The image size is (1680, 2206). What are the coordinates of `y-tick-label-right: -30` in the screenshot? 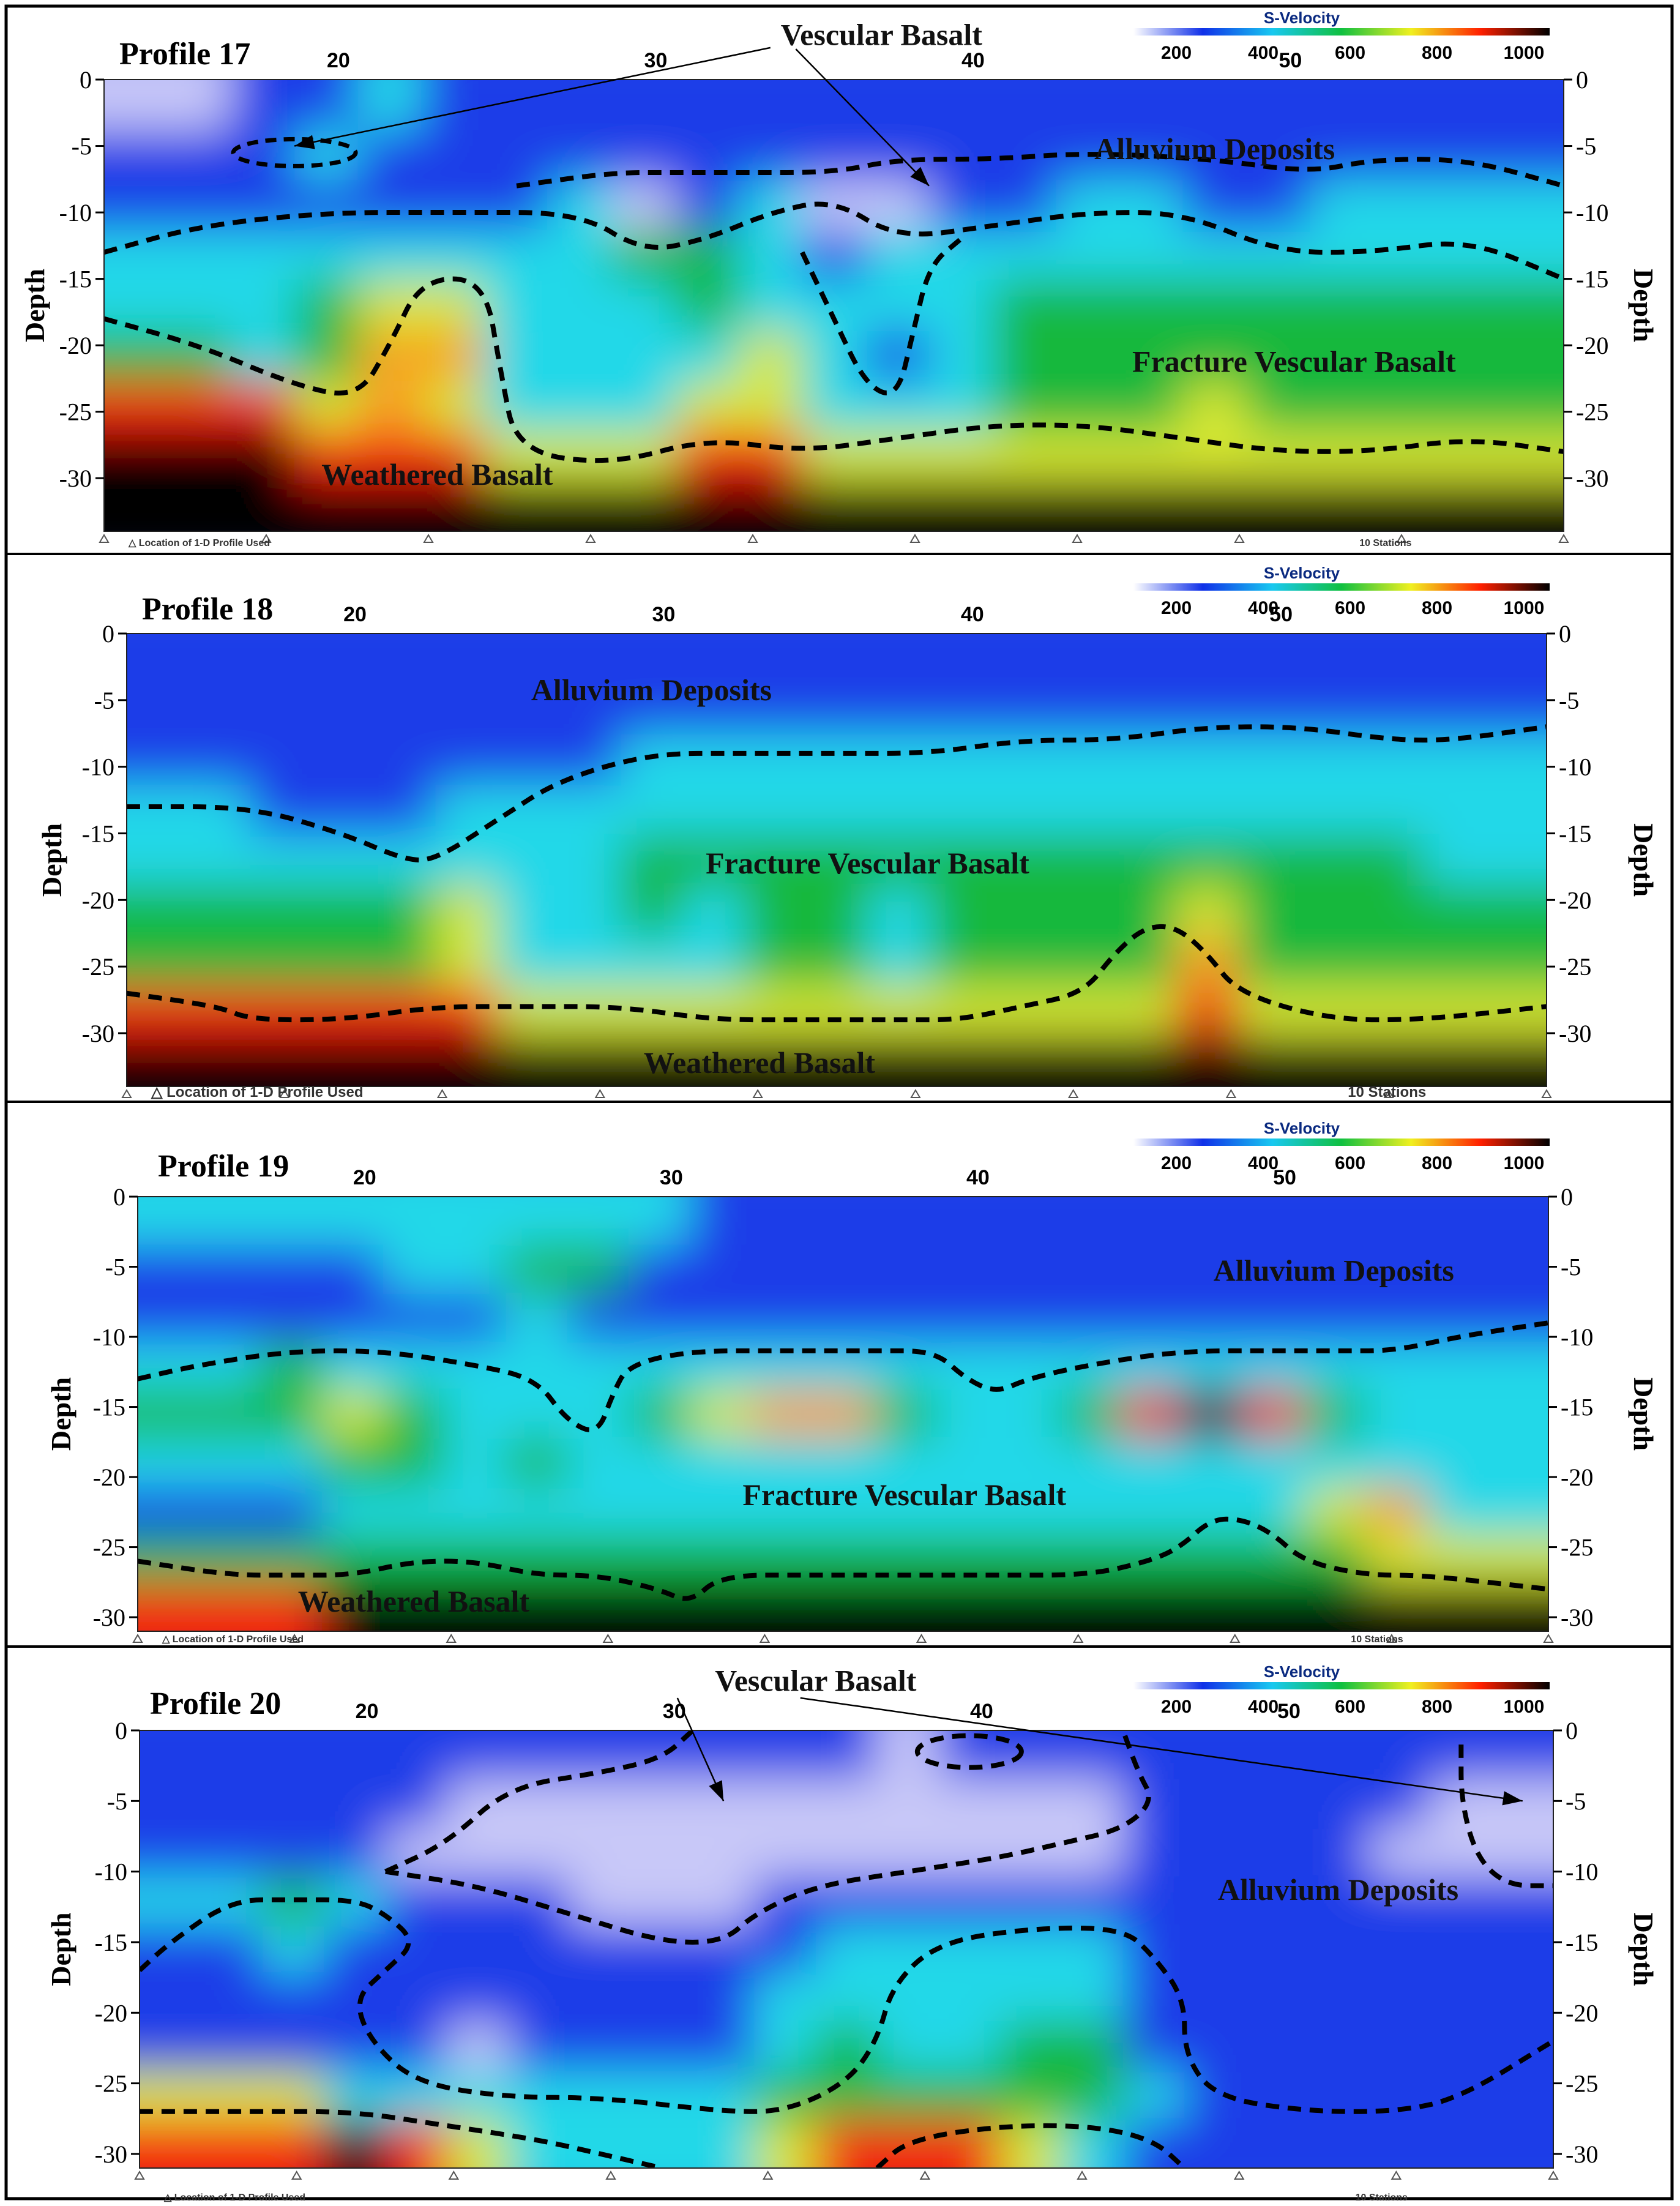 It's located at (1575, 1033).